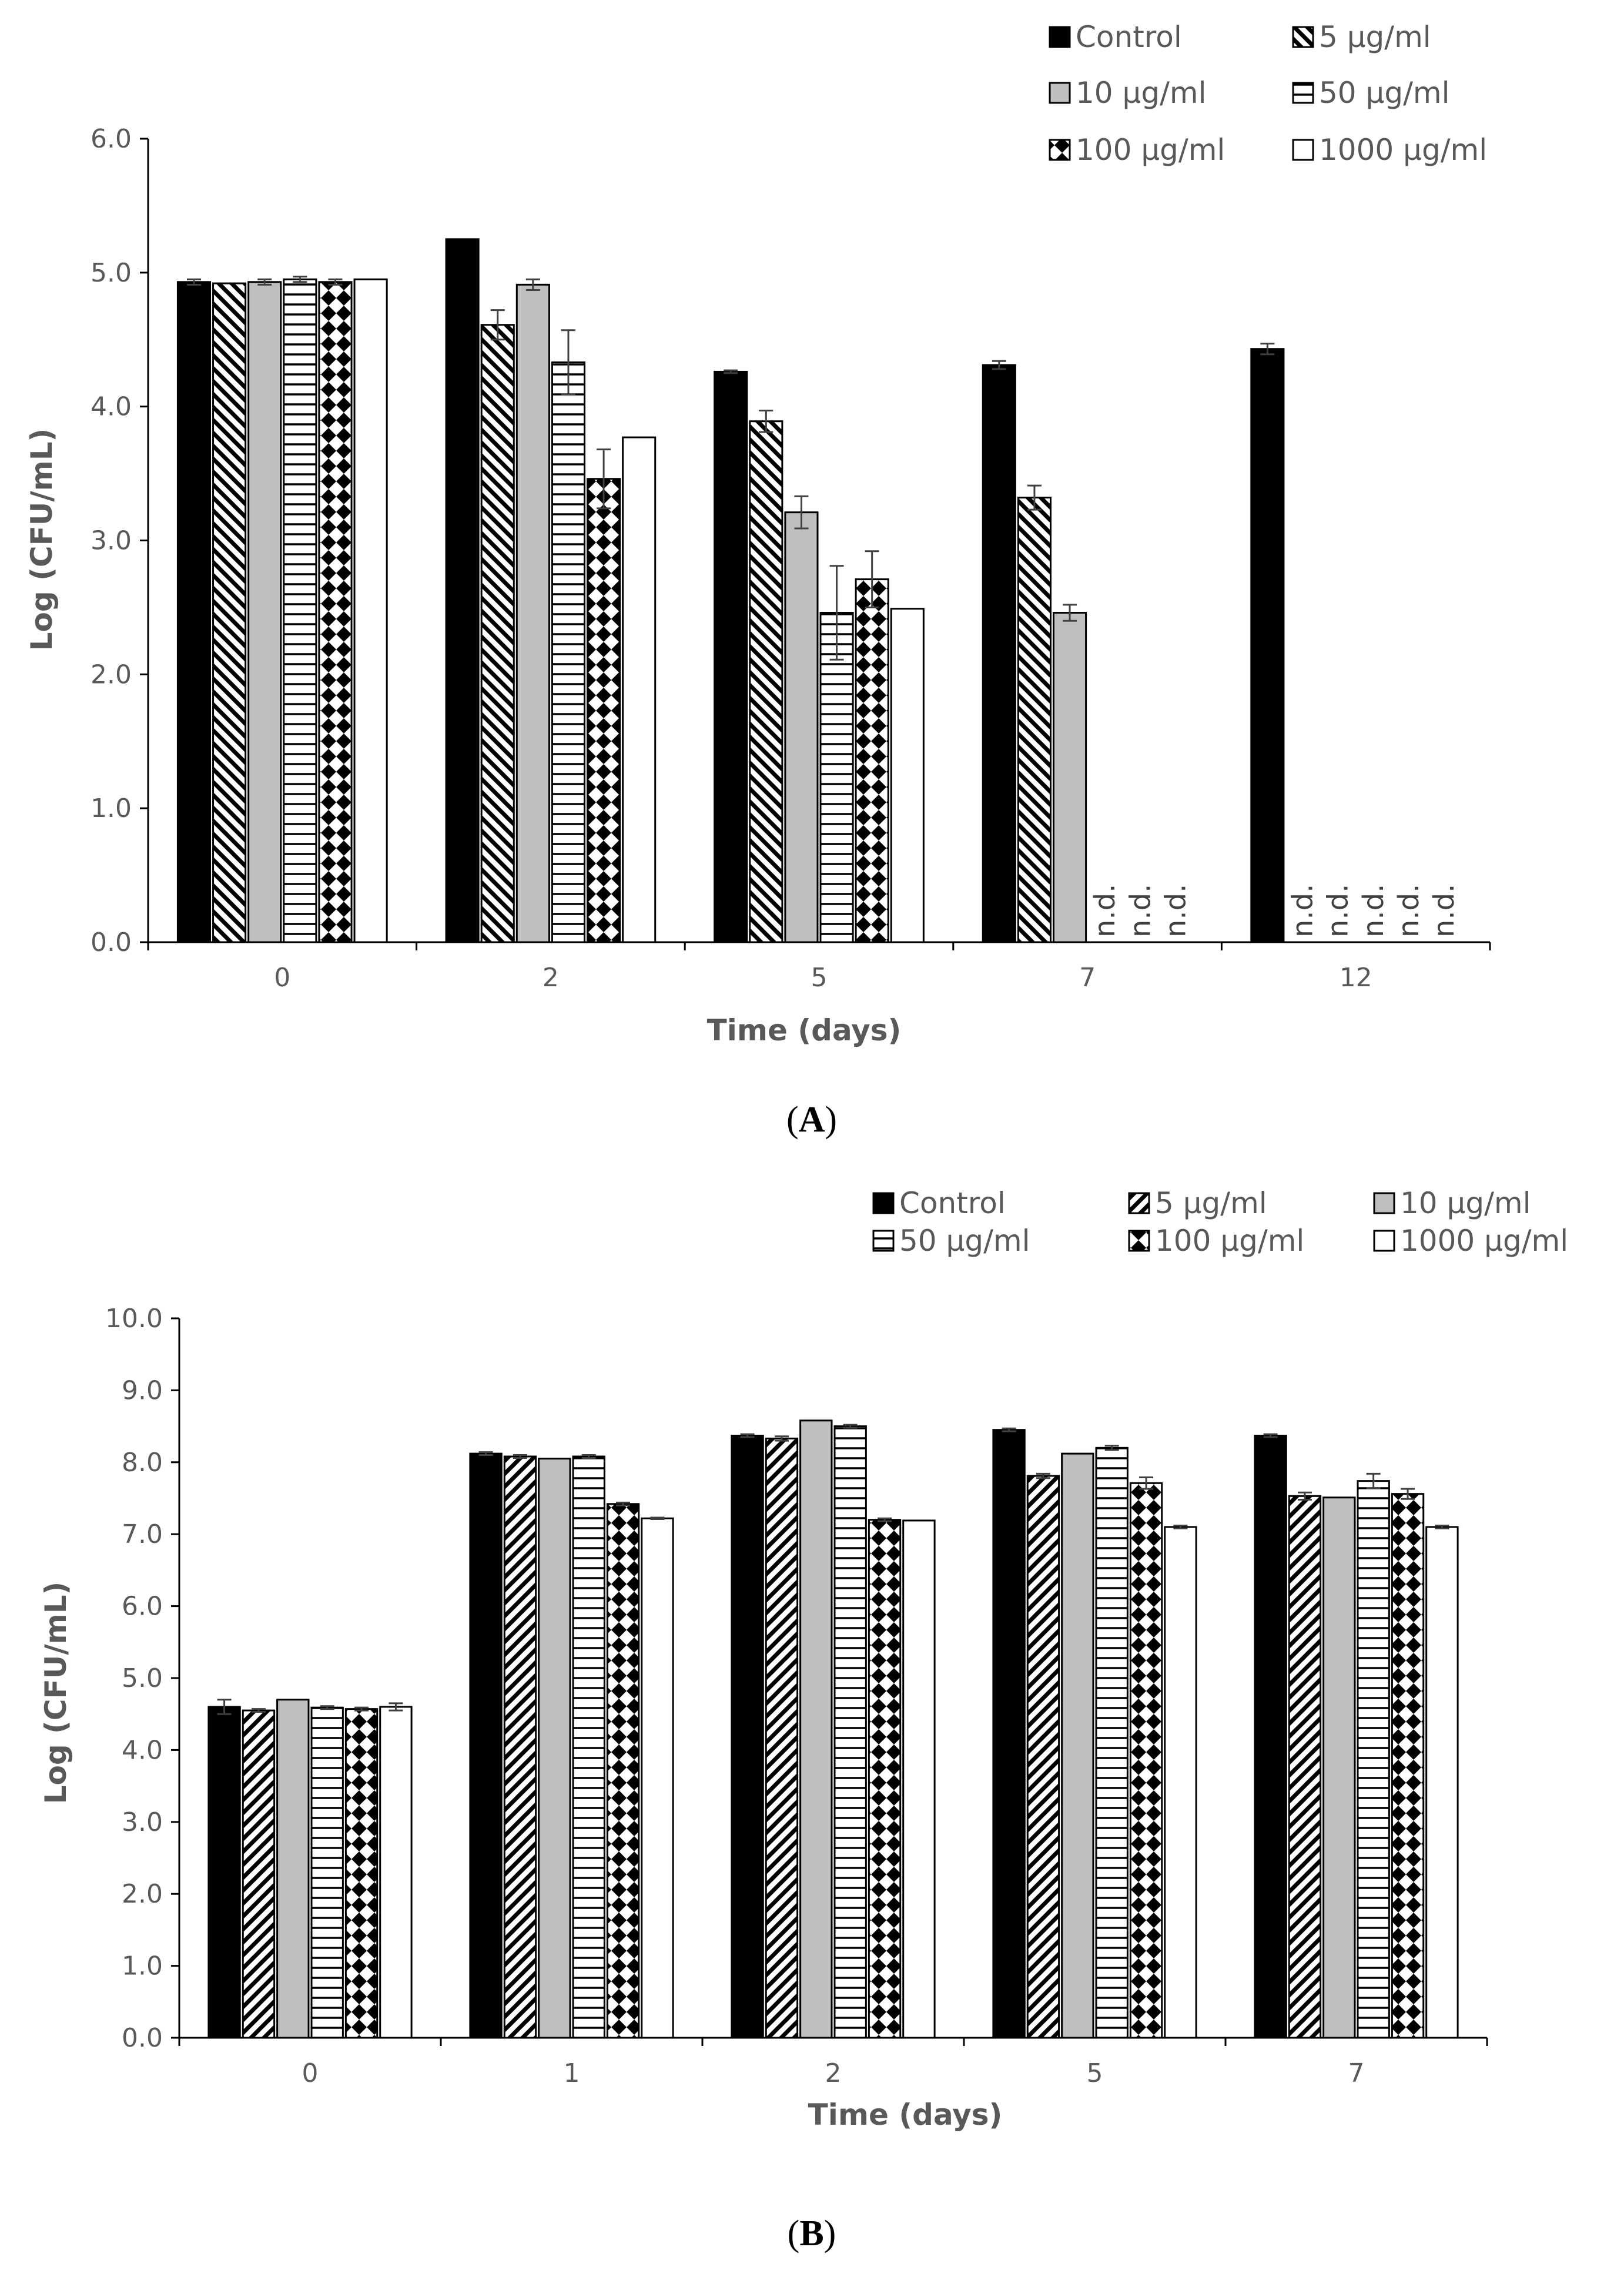 This screenshot has width=1624, height=2277. Describe the element at coordinates (572, 2073) in the screenshot. I see `b-x-tick-label: 1` at that location.